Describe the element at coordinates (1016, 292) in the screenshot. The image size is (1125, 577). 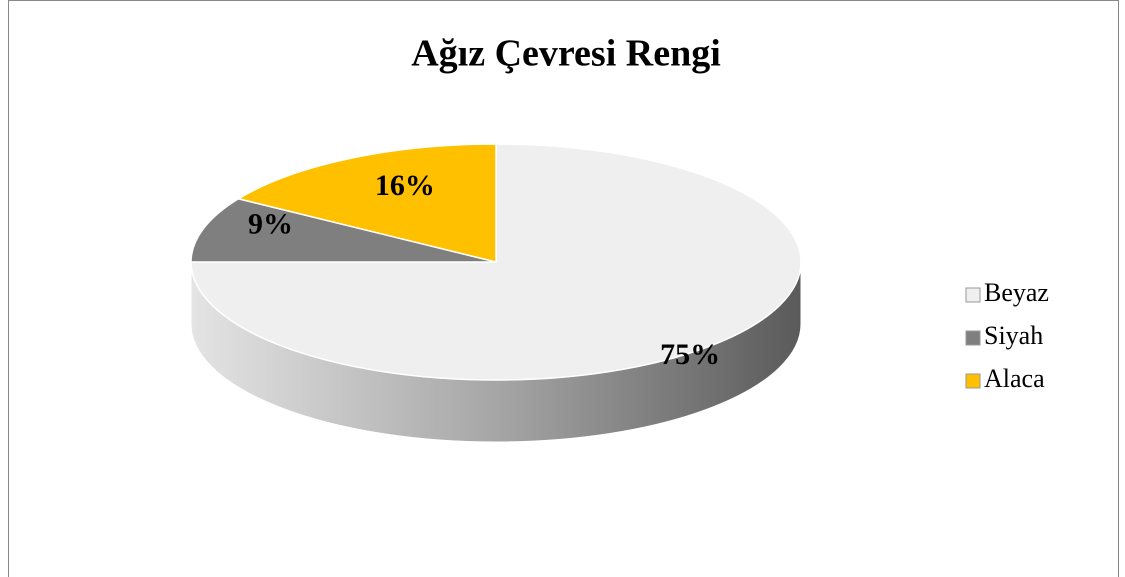
I see `legend-label: Beyaz` at that location.